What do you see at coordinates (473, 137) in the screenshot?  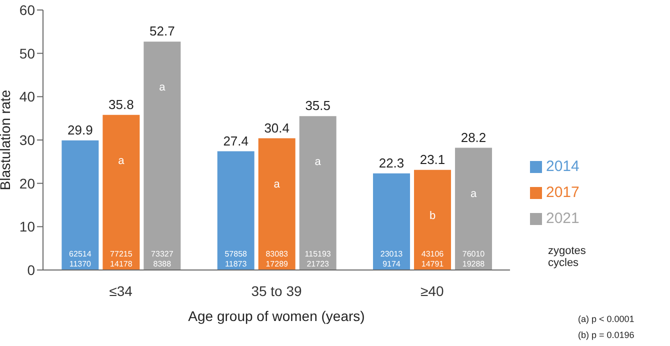 I see `data-label: 28.2` at bounding box center [473, 137].